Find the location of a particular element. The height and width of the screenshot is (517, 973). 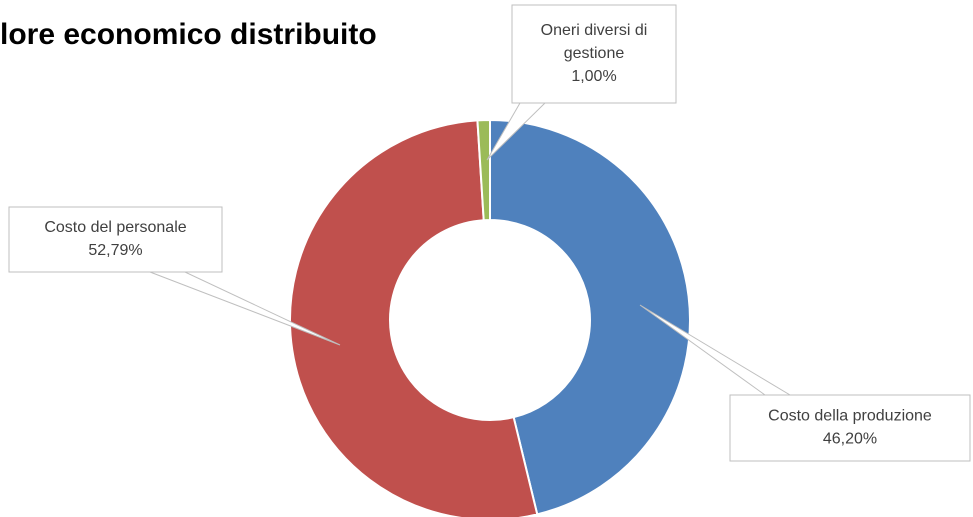

category-line: gestione is located at coordinates (594, 53).